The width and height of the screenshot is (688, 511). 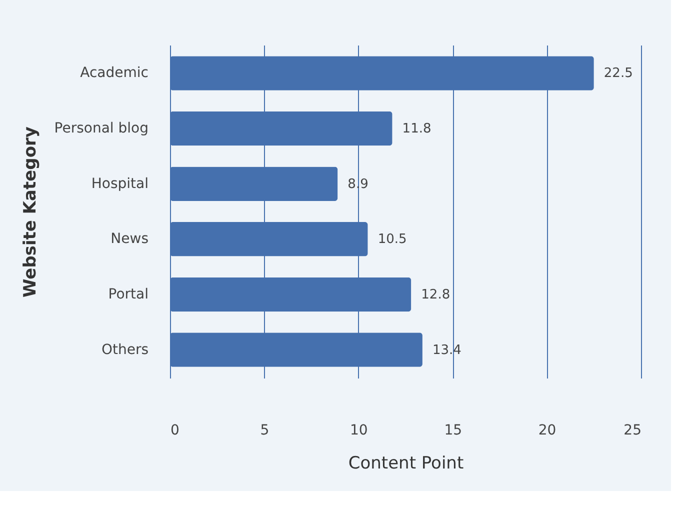 What do you see at coordinates (119, 184) in the screenshot?
I see `y-tick-label: Hospital` at bounding box center [119, 184].